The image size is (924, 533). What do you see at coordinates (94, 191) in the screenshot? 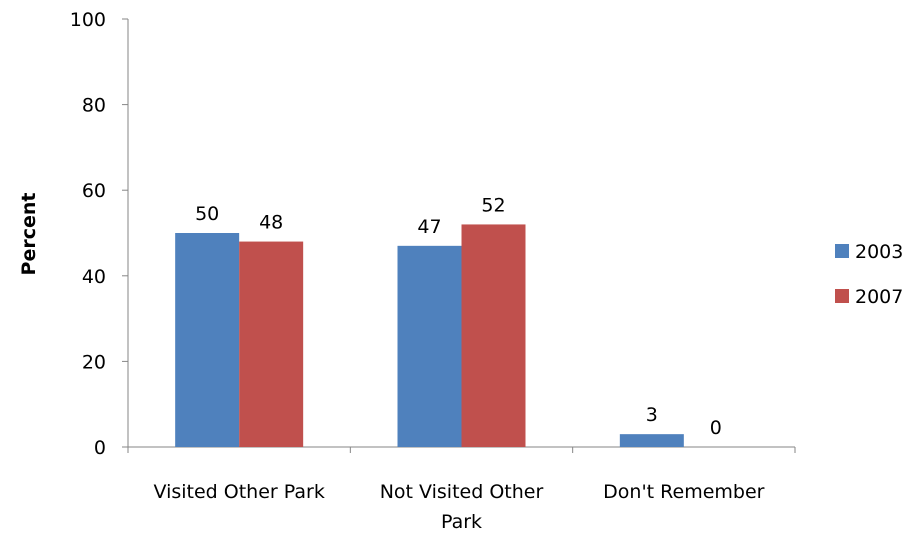
I see `y-tick-label: 60` at bounding box center [94, 191].